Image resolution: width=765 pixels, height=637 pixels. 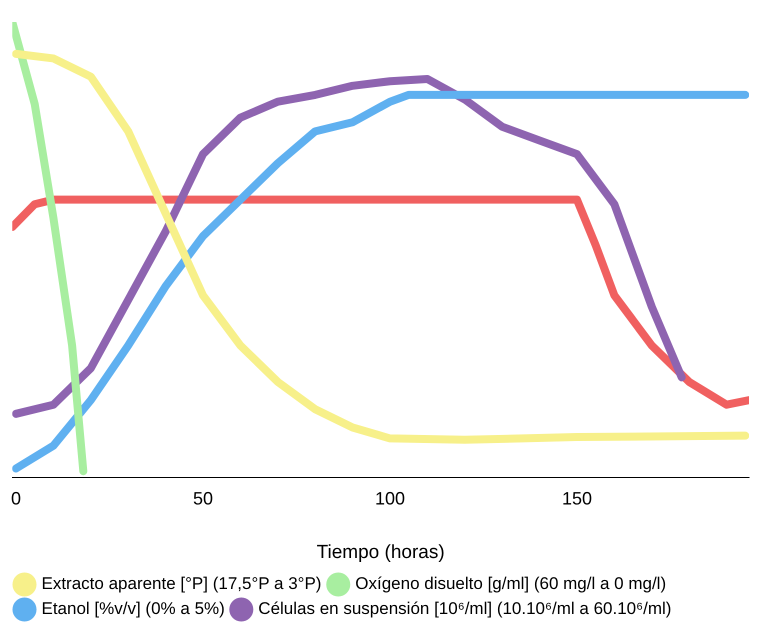 I want to click on legend-label: Etanol [%v/v] (0% a 5%), so click(x=133, y=608).